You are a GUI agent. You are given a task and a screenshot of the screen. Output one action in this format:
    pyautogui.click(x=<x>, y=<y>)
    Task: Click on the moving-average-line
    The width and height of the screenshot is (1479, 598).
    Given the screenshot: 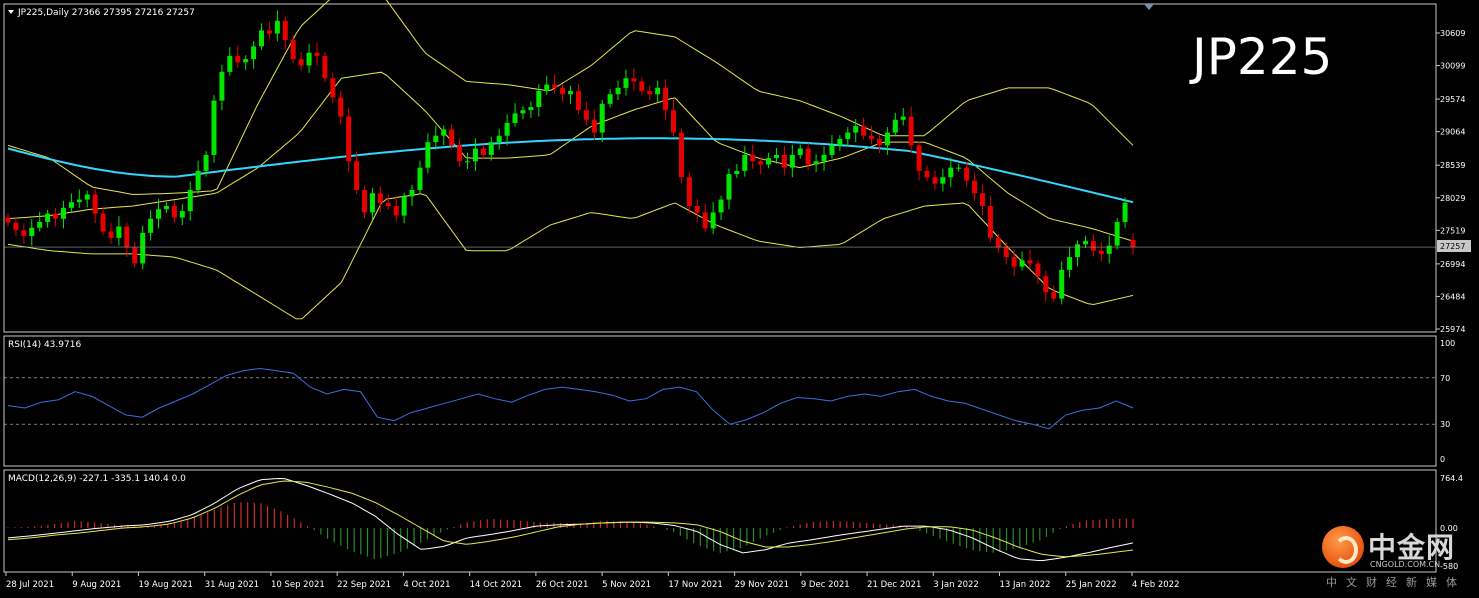 What is the action you would take?
    pyautogui.click(x=570, y=170)
    